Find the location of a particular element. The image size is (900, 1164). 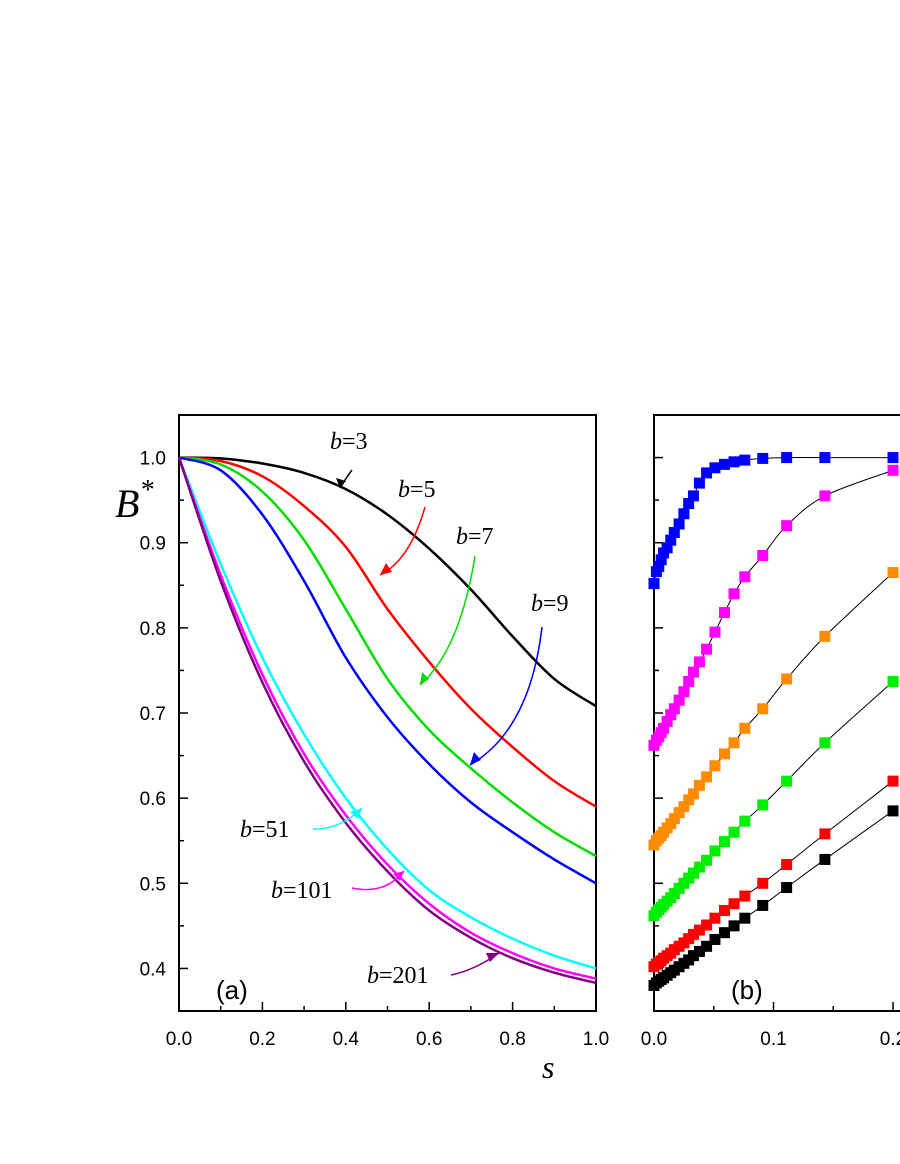

annotation-label: b=101 is located at coordinates (302, 891).